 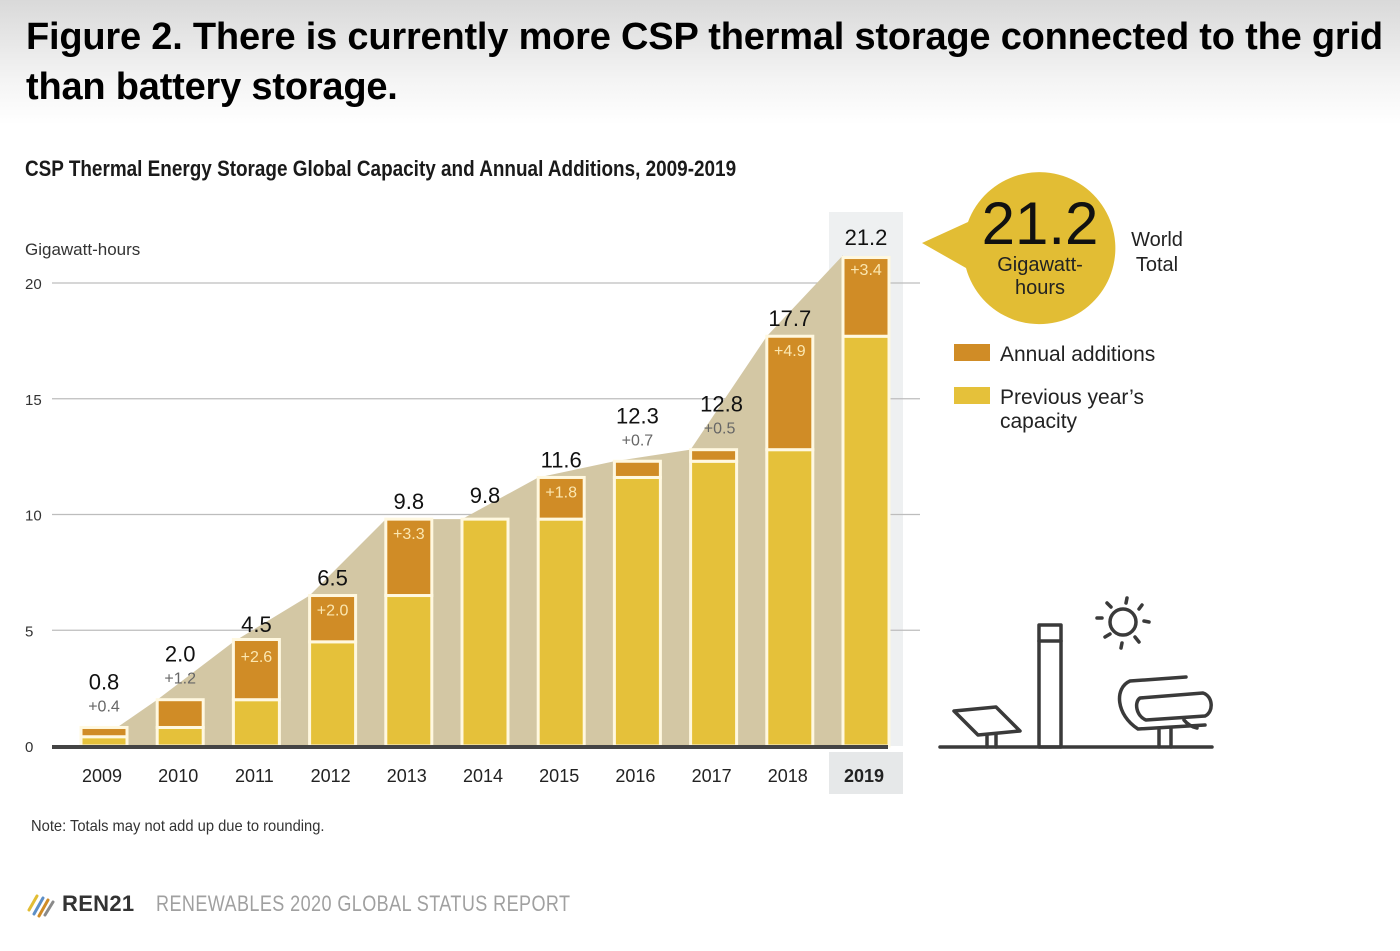 What do you see at coordinates (29, 747) in the screenshot?
I see `y-tick-label-0: 0` at bounding box center [29, 747].